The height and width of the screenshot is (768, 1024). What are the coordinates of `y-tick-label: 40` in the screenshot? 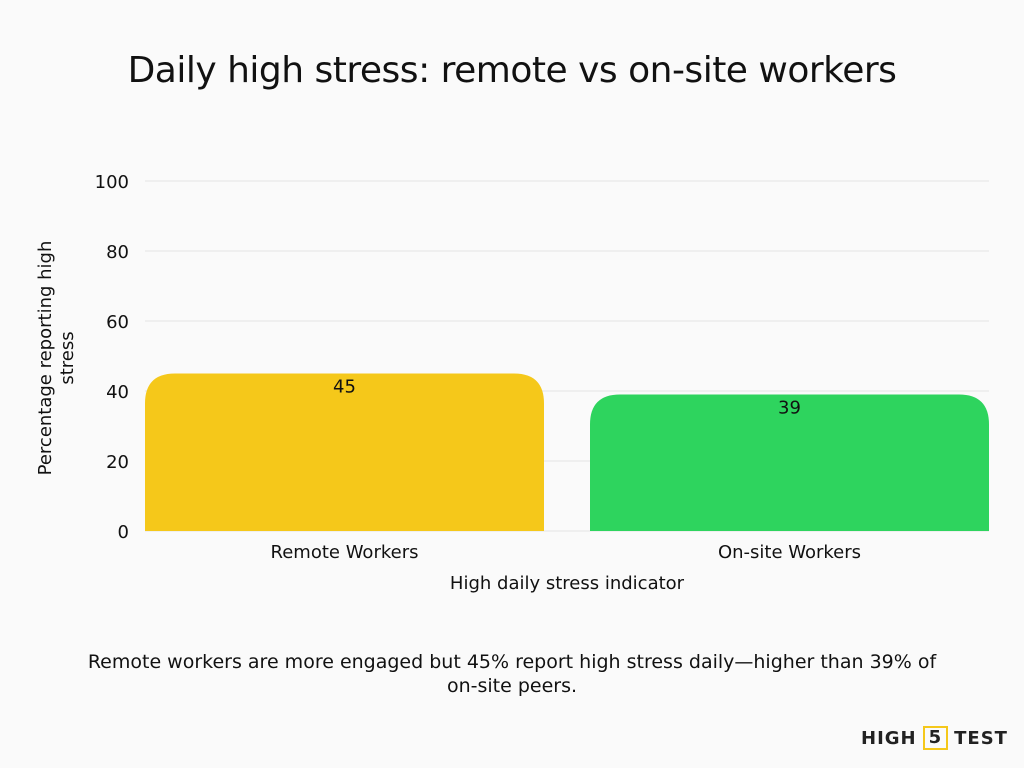 It's located at (117, 392).